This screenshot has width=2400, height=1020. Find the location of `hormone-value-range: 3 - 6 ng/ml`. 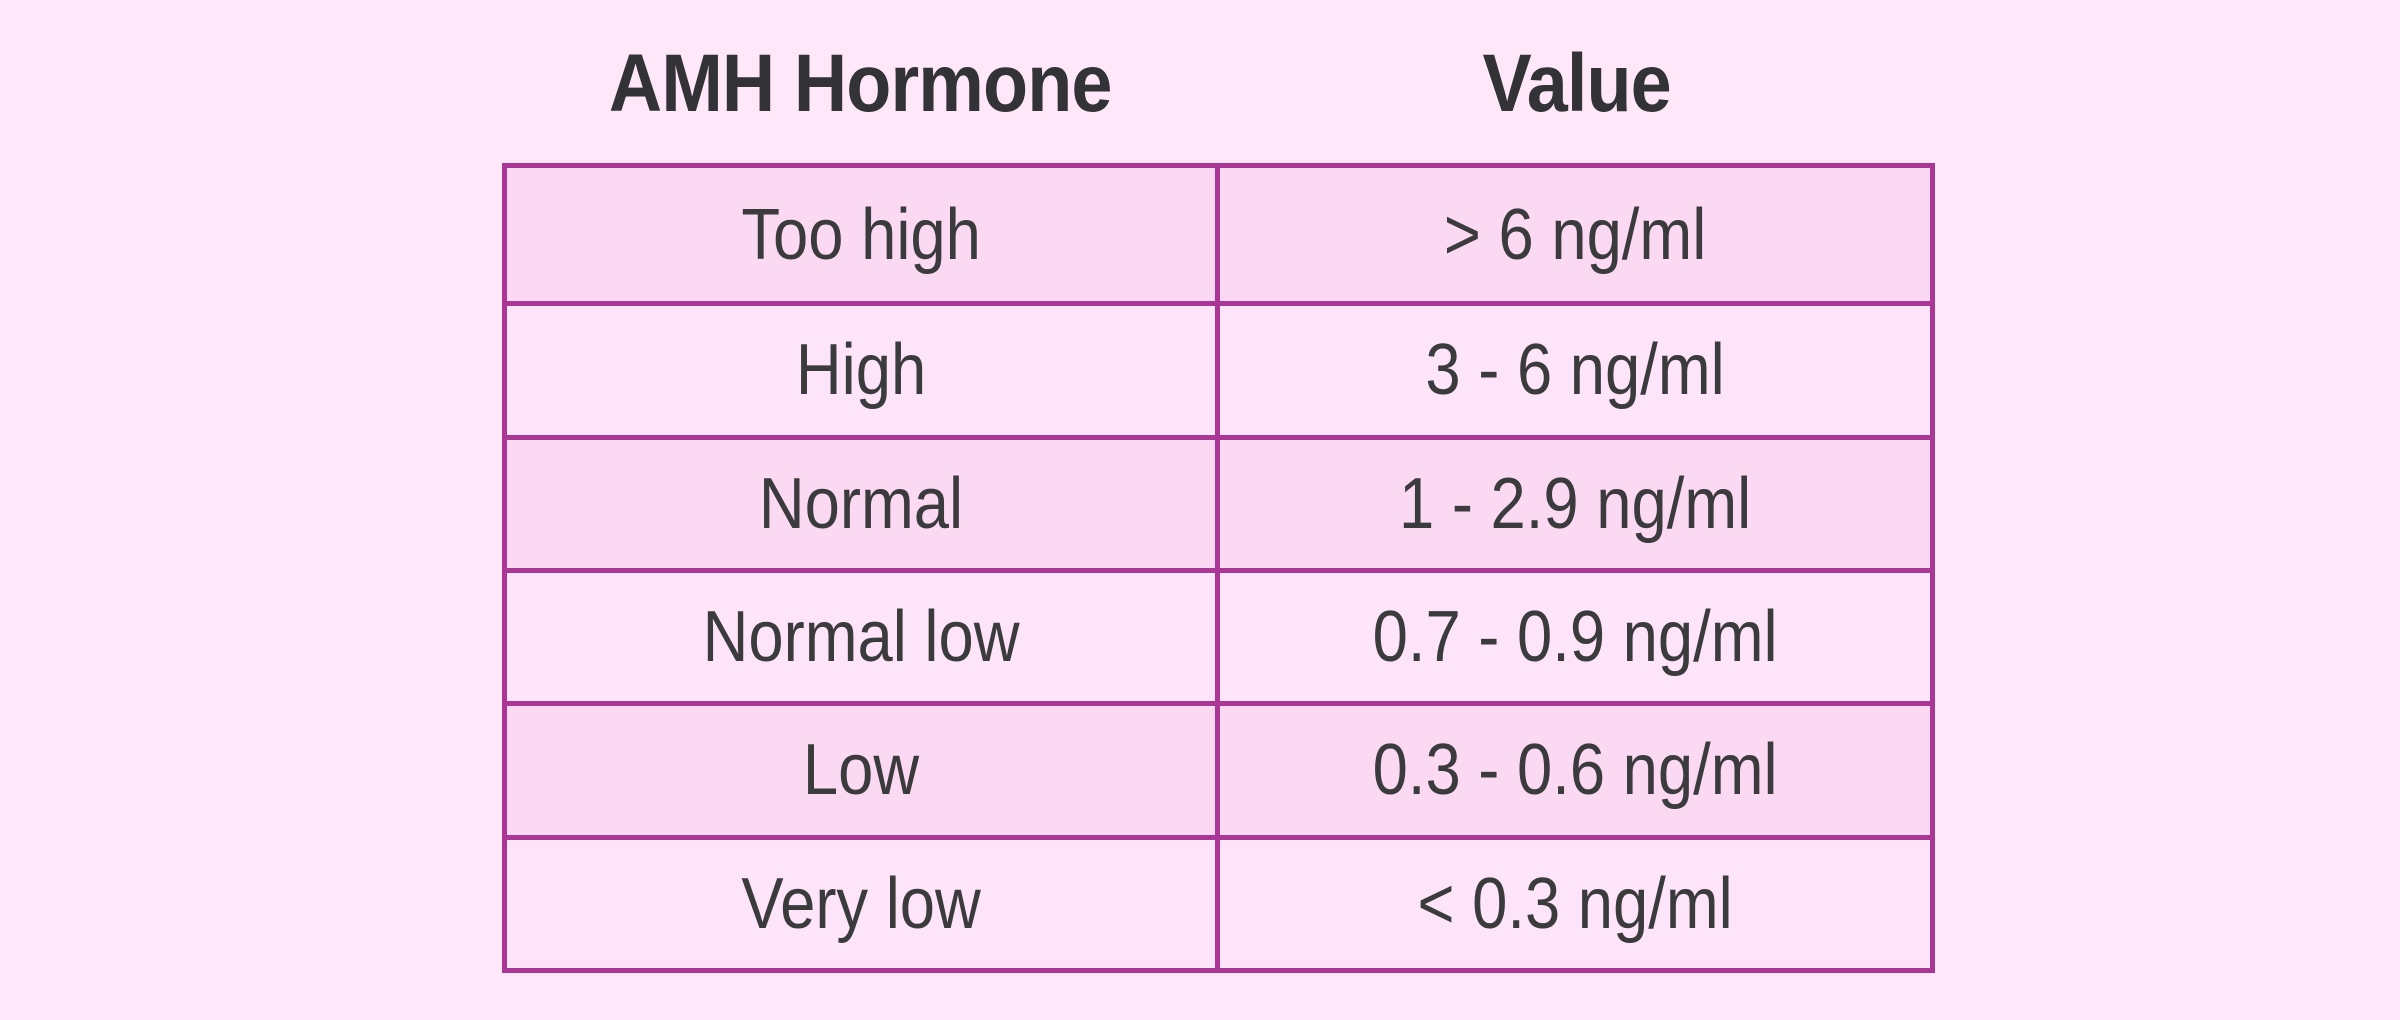

hormone-value-range: 3 - 6 ng/ml is located at coordinates (1575, 370).